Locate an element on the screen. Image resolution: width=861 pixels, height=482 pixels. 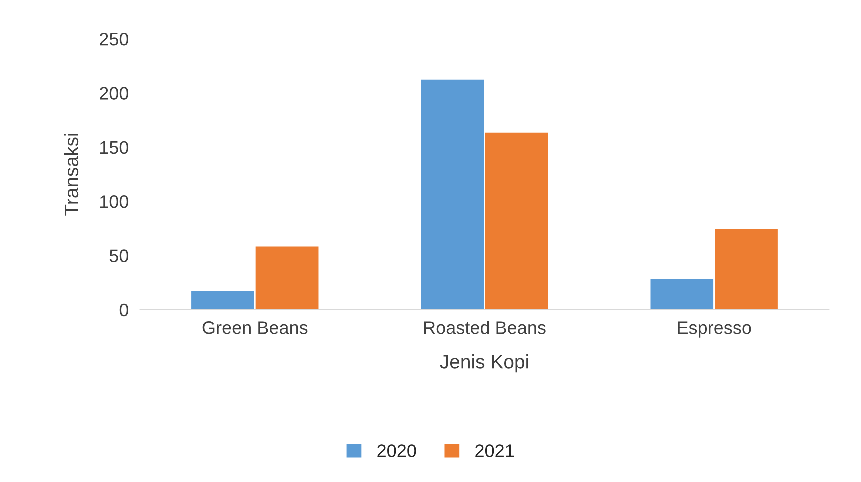
x-tick-label: Green Beans is located at coordinates (255, 328).